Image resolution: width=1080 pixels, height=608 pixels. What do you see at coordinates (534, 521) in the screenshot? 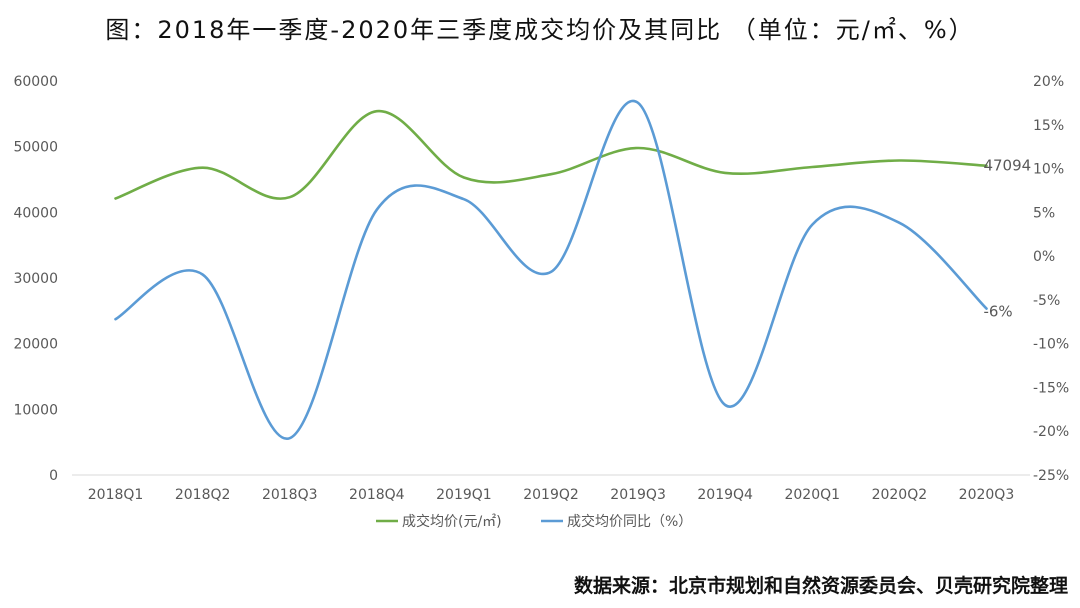
I see `chart-legend: 成交均价(元/㎡) 成交均价同比（%）` at bounding box center [534, 521].